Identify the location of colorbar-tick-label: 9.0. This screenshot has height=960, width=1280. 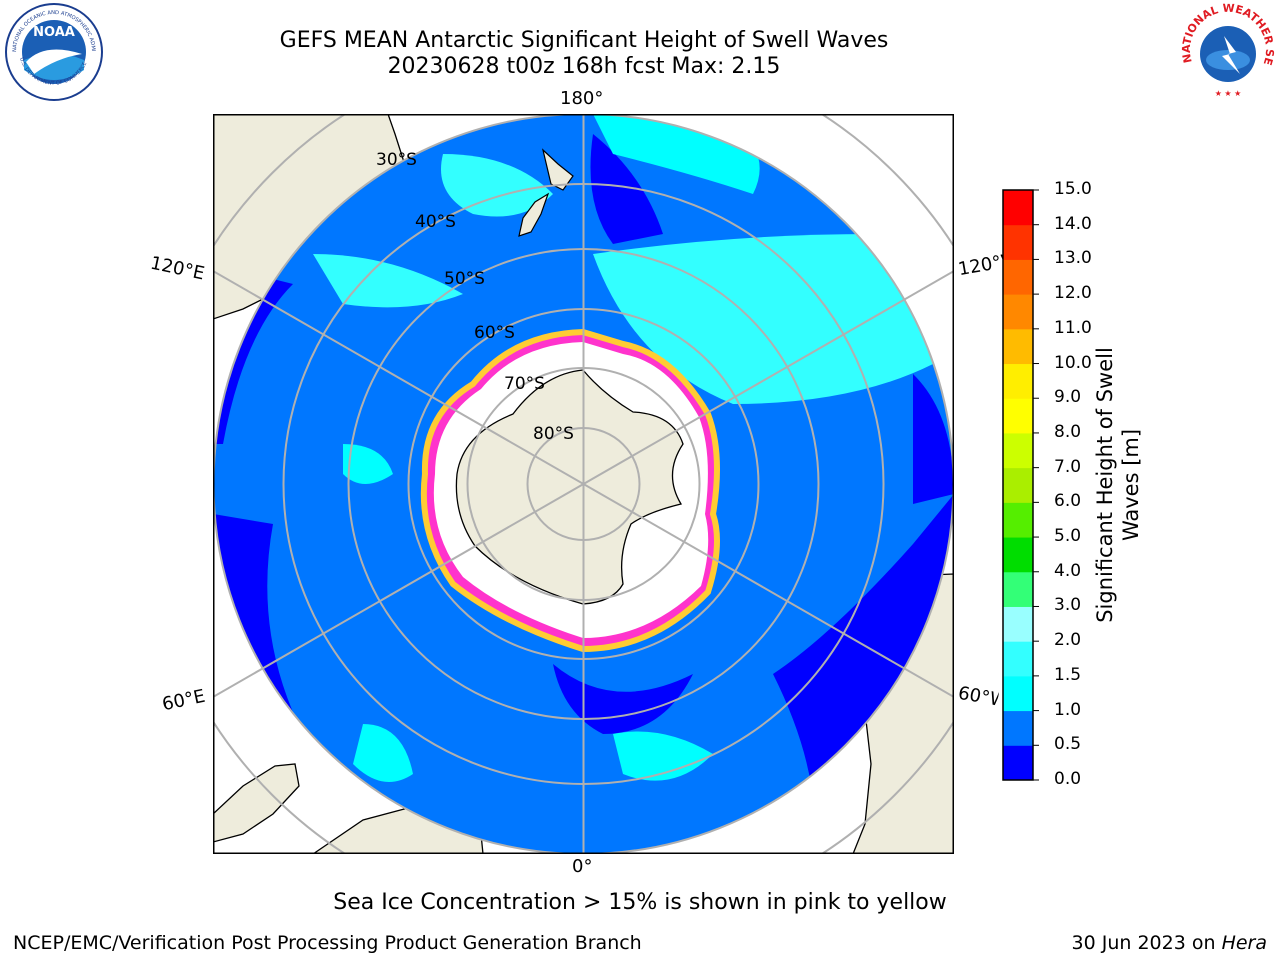
(1068, 397).